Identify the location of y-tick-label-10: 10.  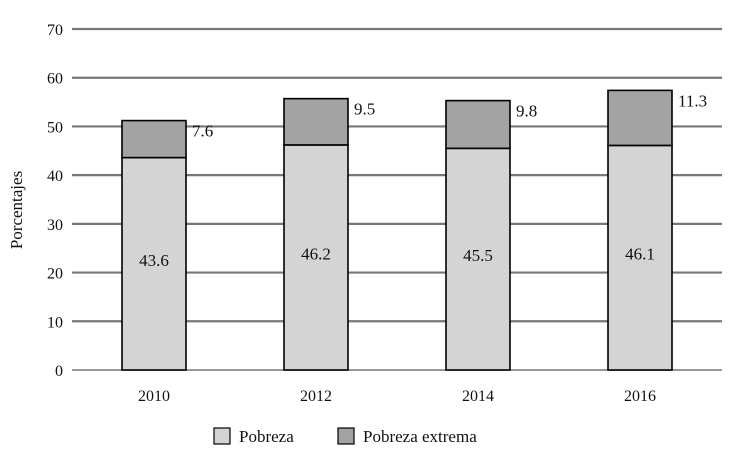
(55, 322).